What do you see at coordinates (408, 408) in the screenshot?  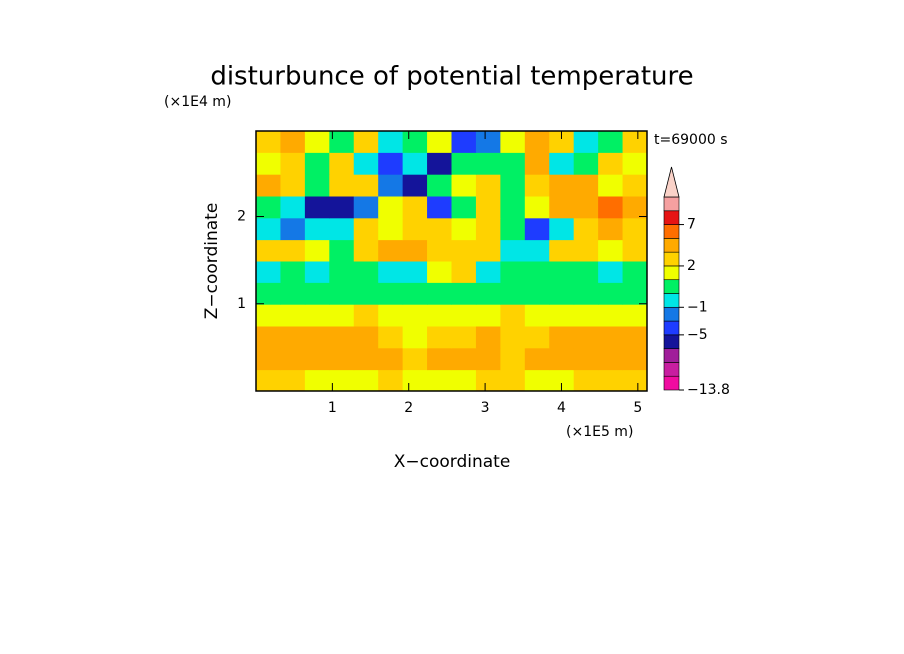 I see `x-tick-label: 2` at bounding box center [408, 408].